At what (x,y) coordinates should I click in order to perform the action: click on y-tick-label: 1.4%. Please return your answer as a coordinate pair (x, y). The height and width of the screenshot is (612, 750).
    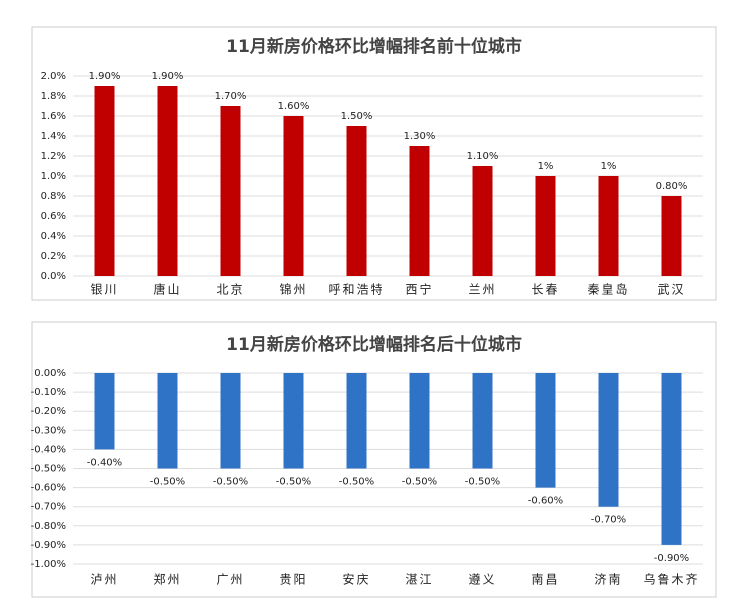
    Looking at the image, I should click on (53, 136).